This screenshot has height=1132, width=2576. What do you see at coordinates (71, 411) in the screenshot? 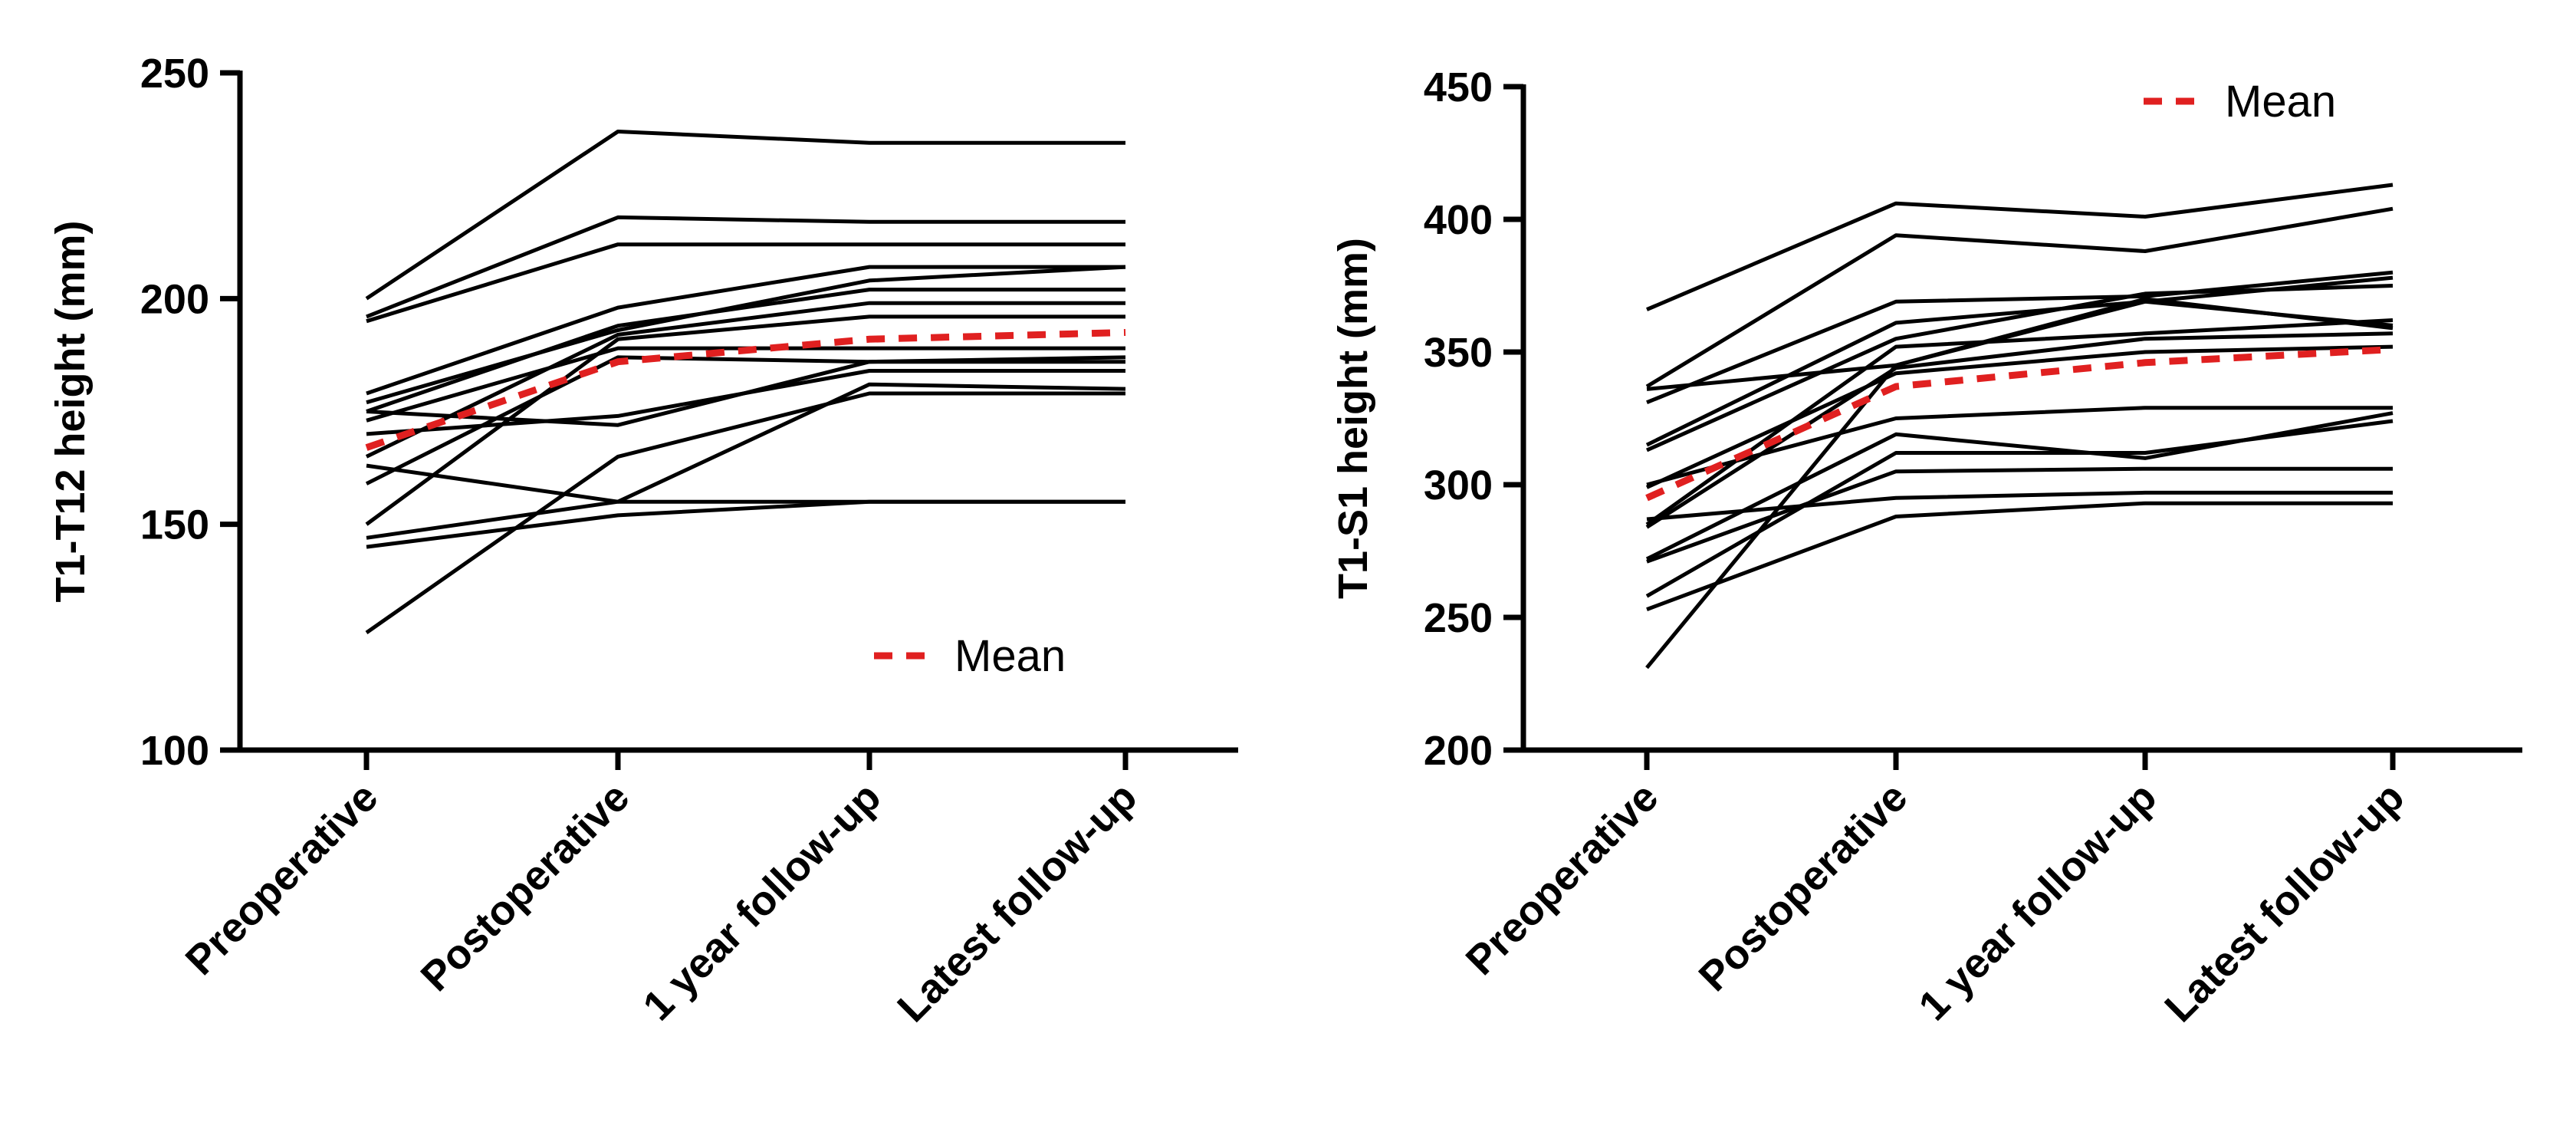
I see `y-axis-title: T1-T12 height (mm)` at bounding box center [71, 411].